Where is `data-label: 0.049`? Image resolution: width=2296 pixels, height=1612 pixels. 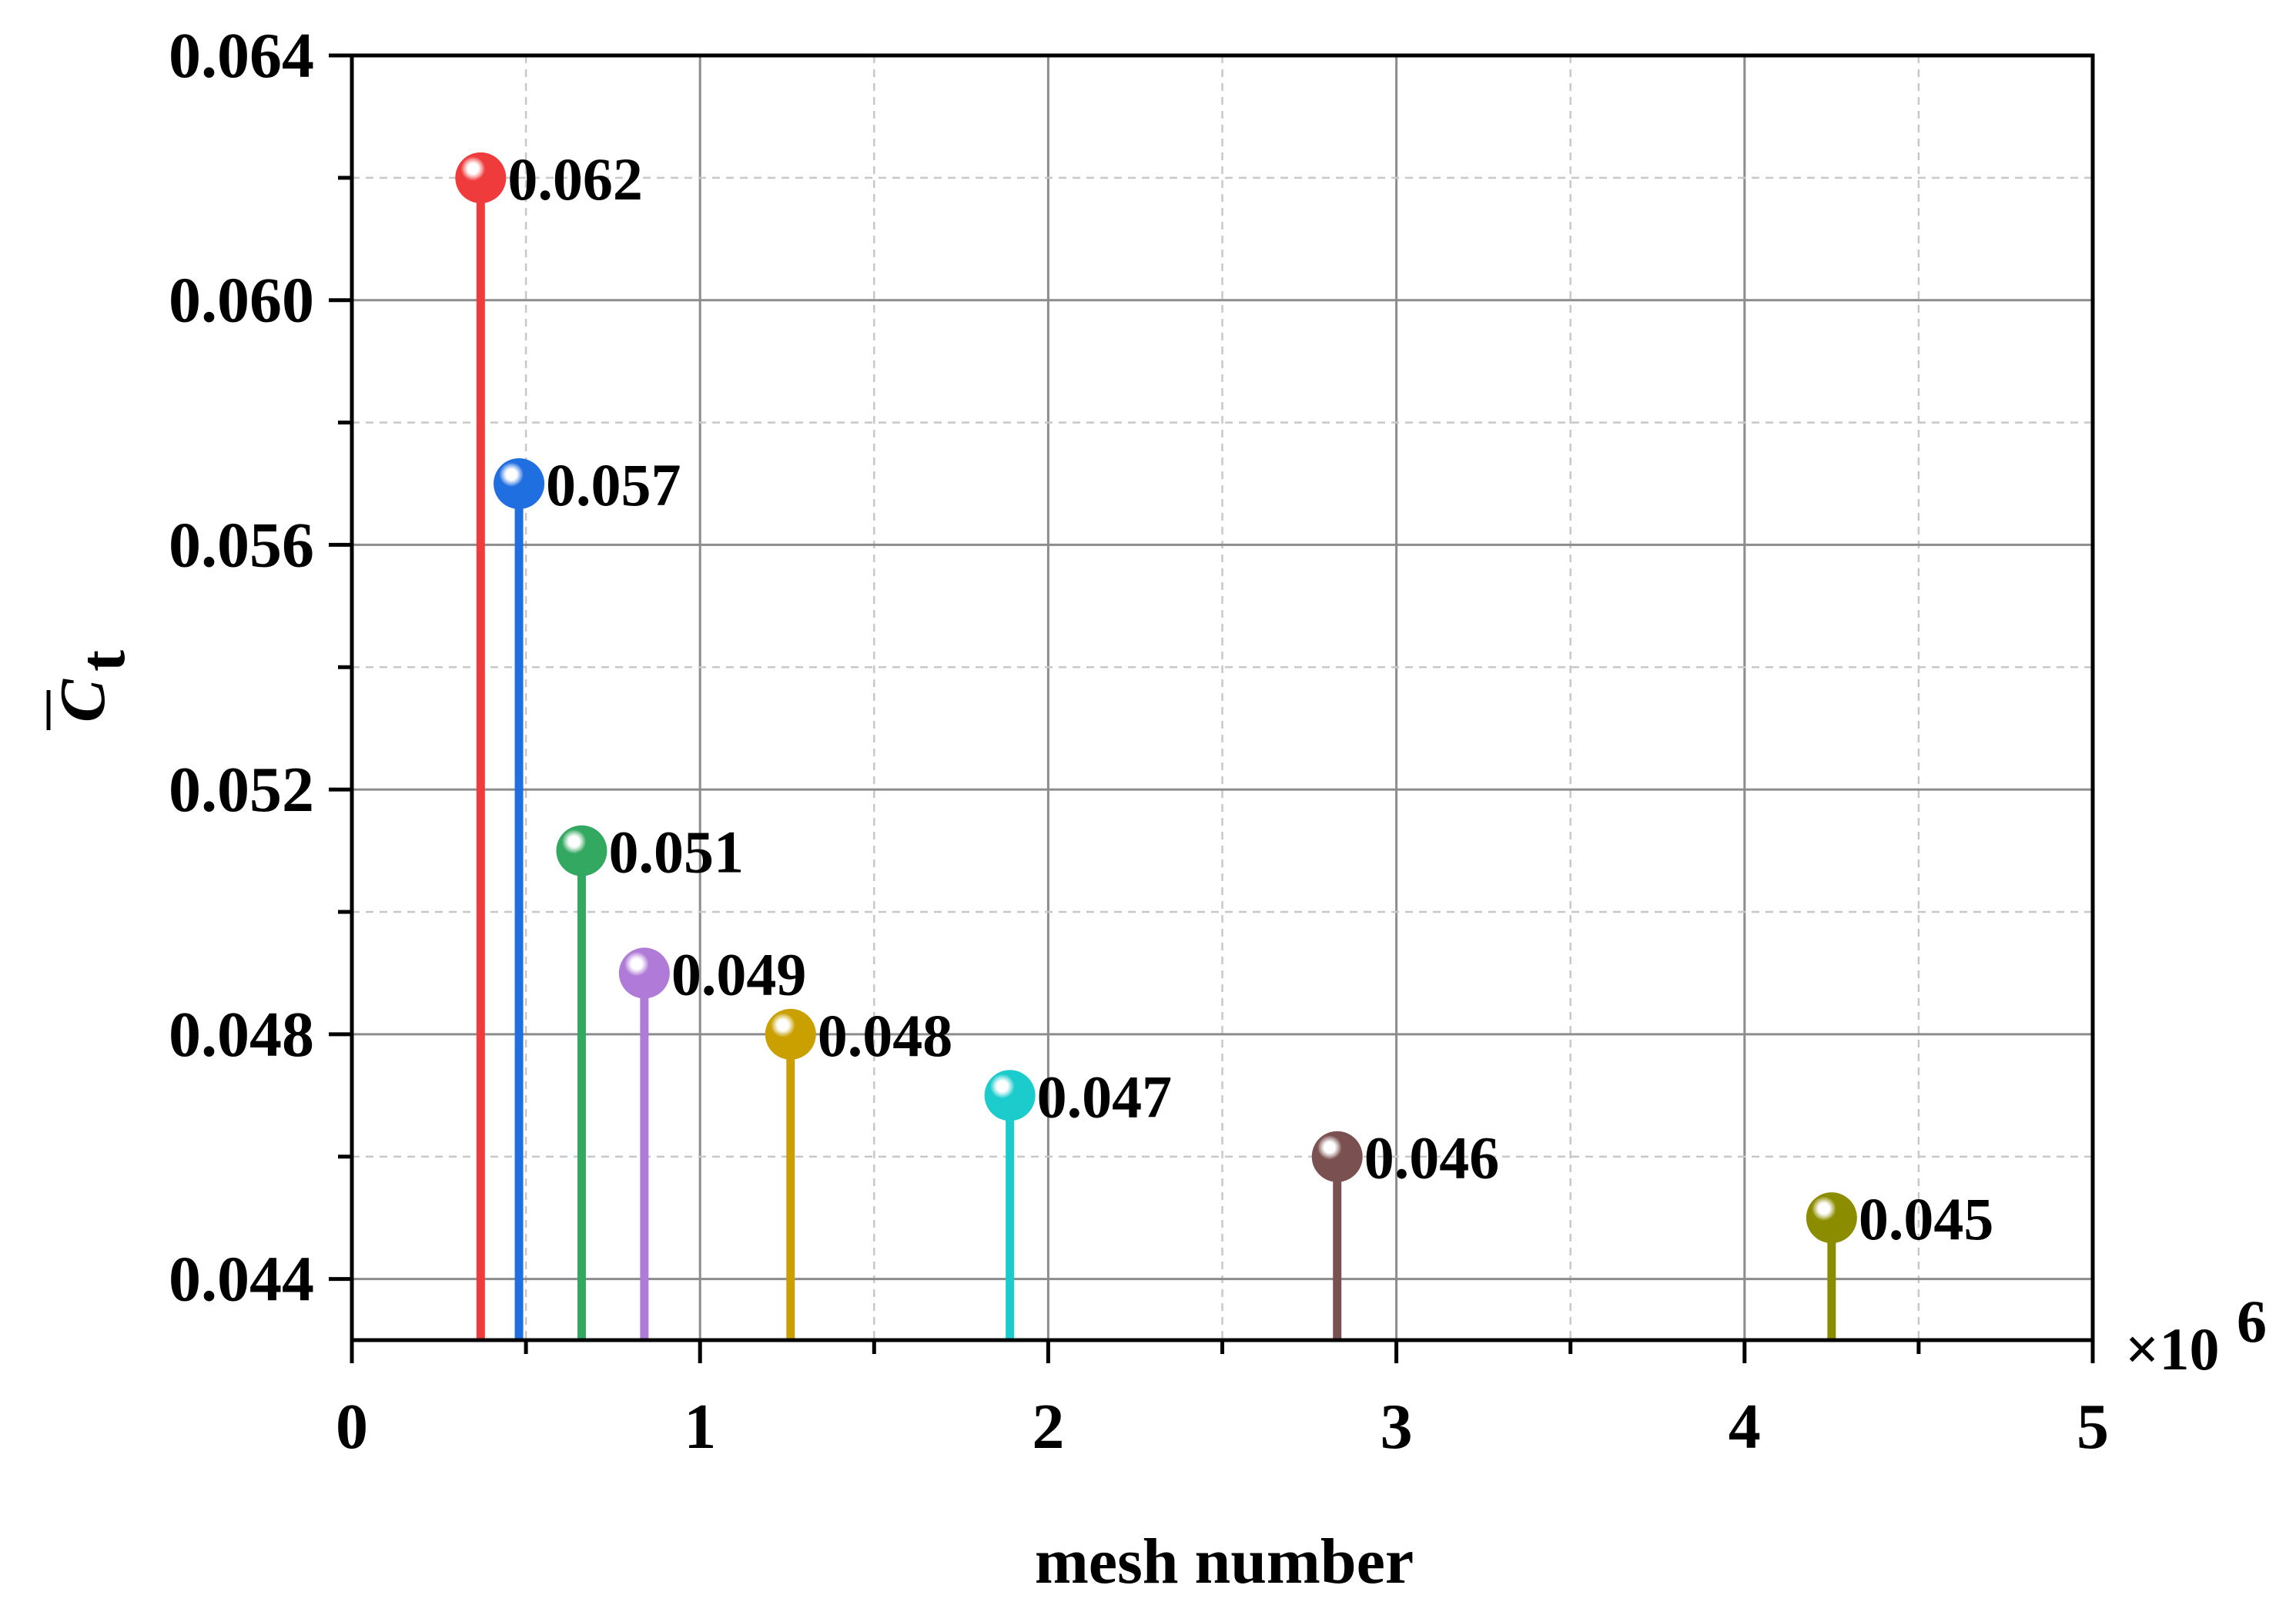 data-label: 0.049 is located at coordinates (739, 973).